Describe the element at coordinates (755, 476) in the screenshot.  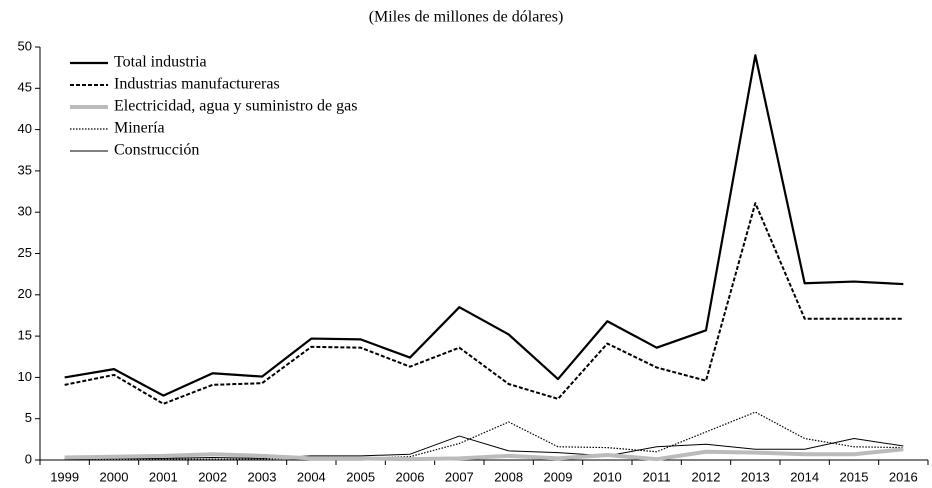
I see `x-tick-label: 2013` at that location.